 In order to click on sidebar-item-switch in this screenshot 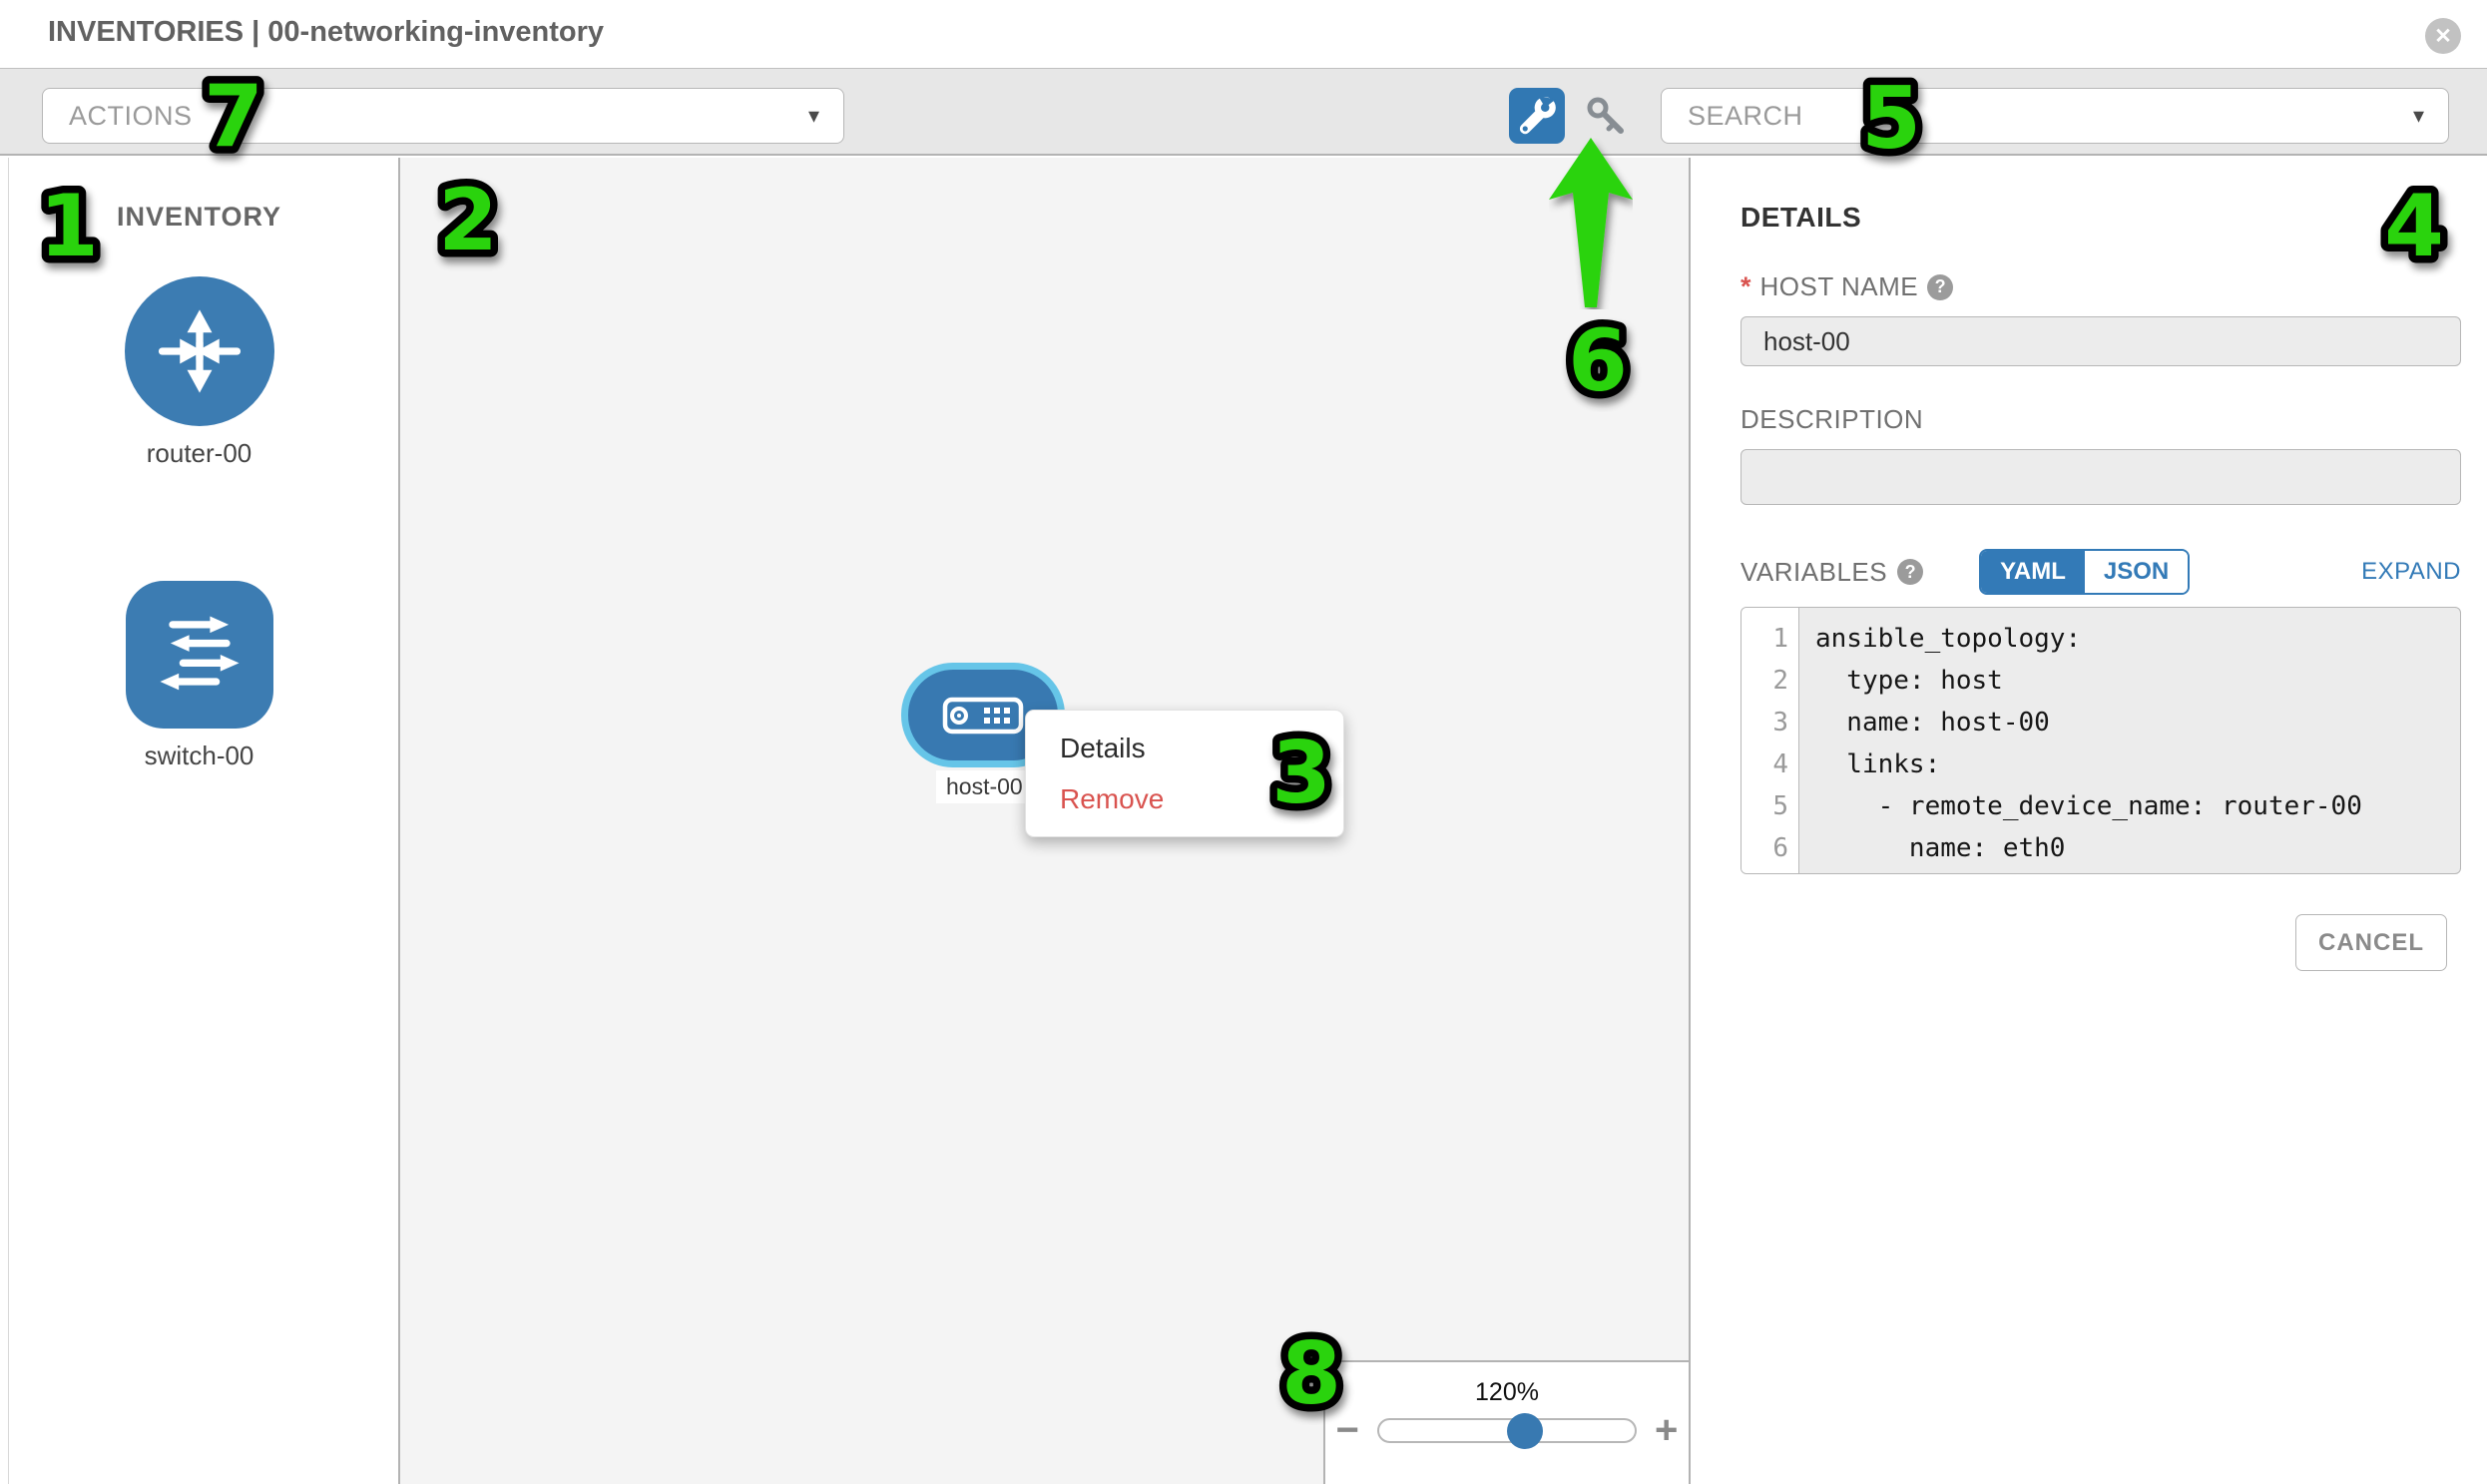, I will do `click(199, 655)`.